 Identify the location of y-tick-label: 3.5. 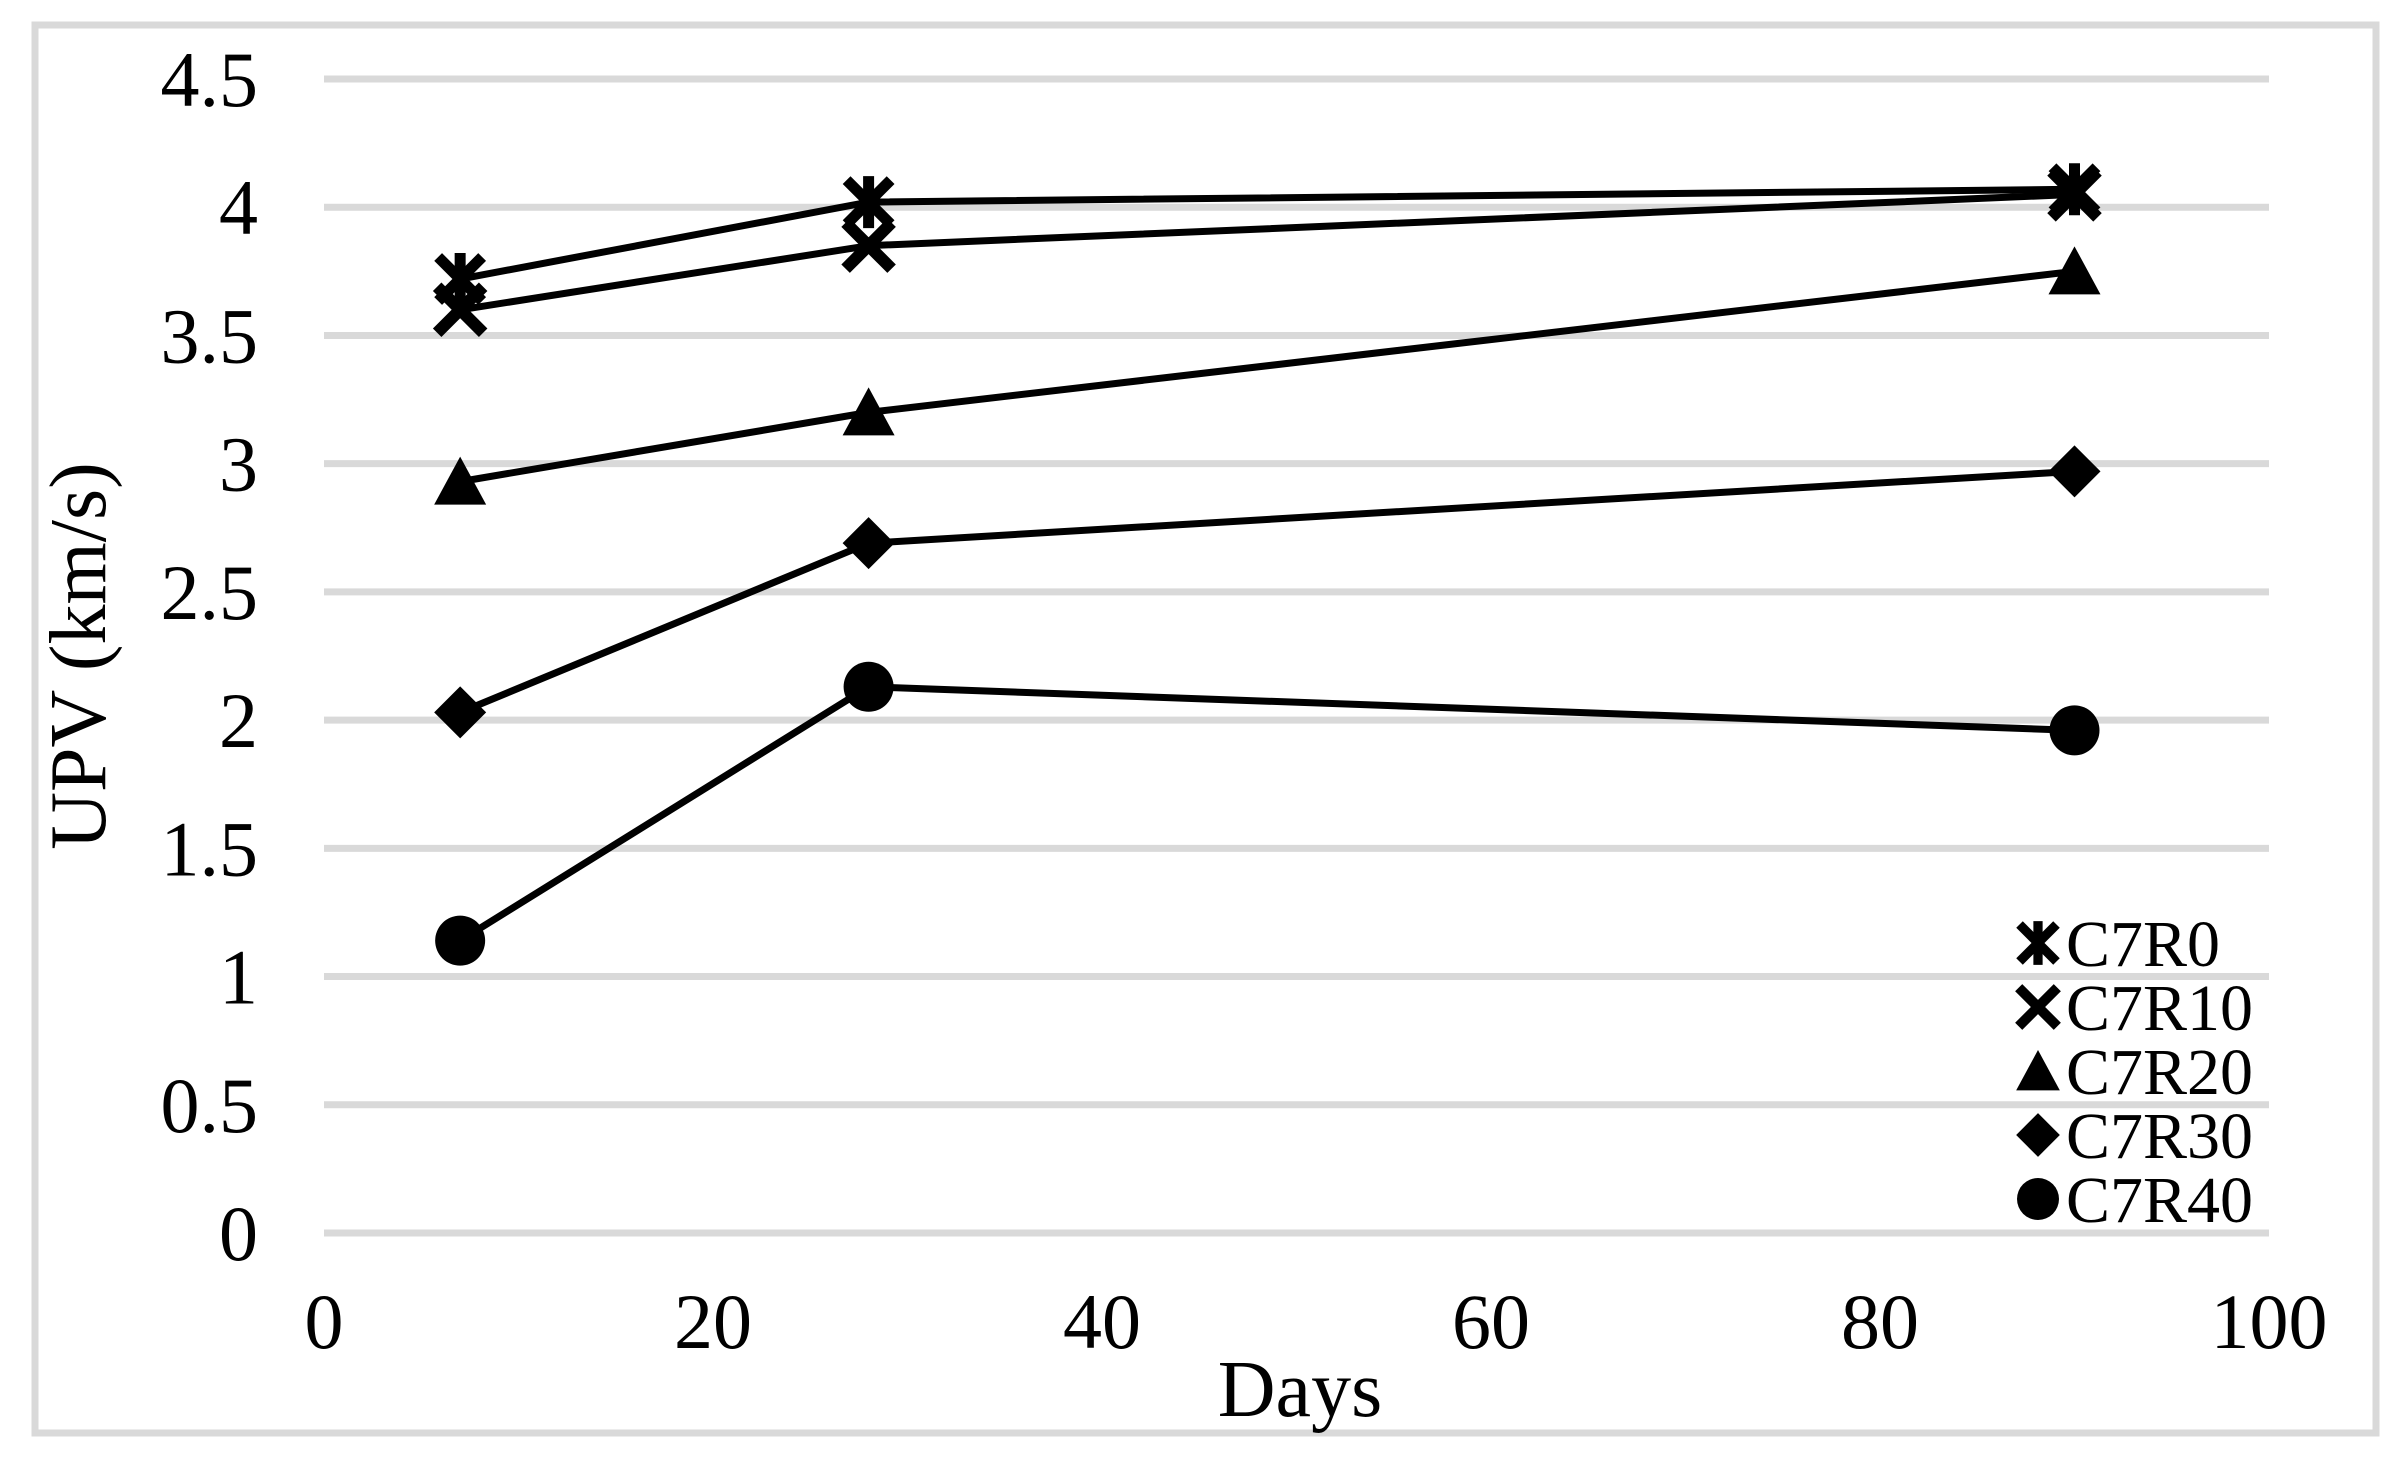
(210, 335).